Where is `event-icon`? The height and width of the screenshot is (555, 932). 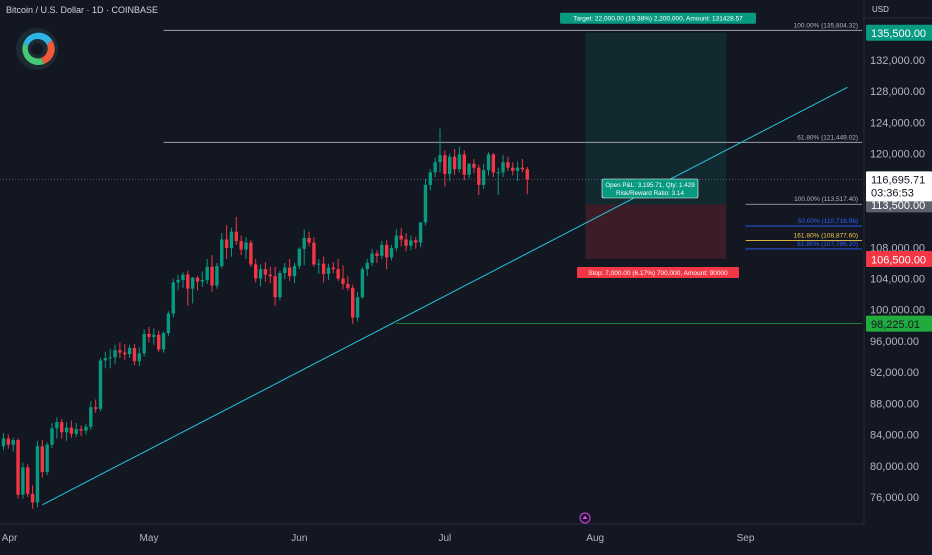
event-icon is located at coordinates (585, 518).